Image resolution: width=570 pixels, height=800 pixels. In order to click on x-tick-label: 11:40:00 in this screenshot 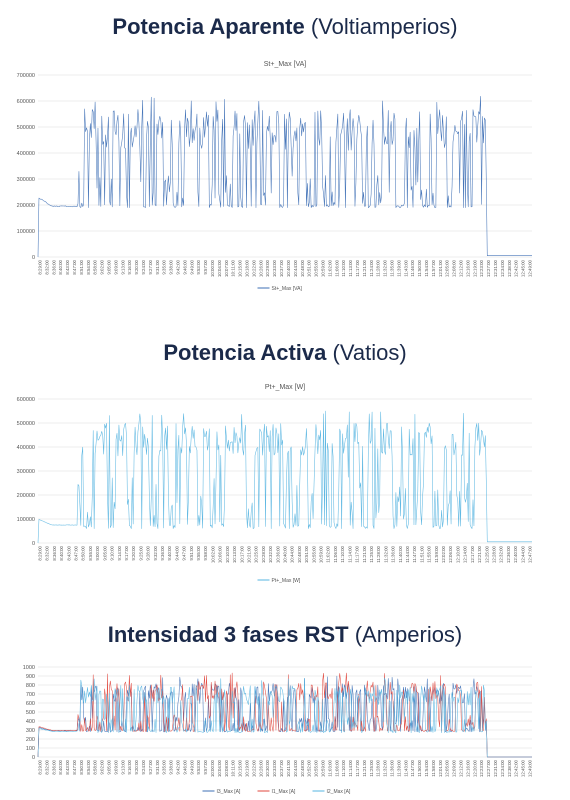, I will do `click(400, 553)`.